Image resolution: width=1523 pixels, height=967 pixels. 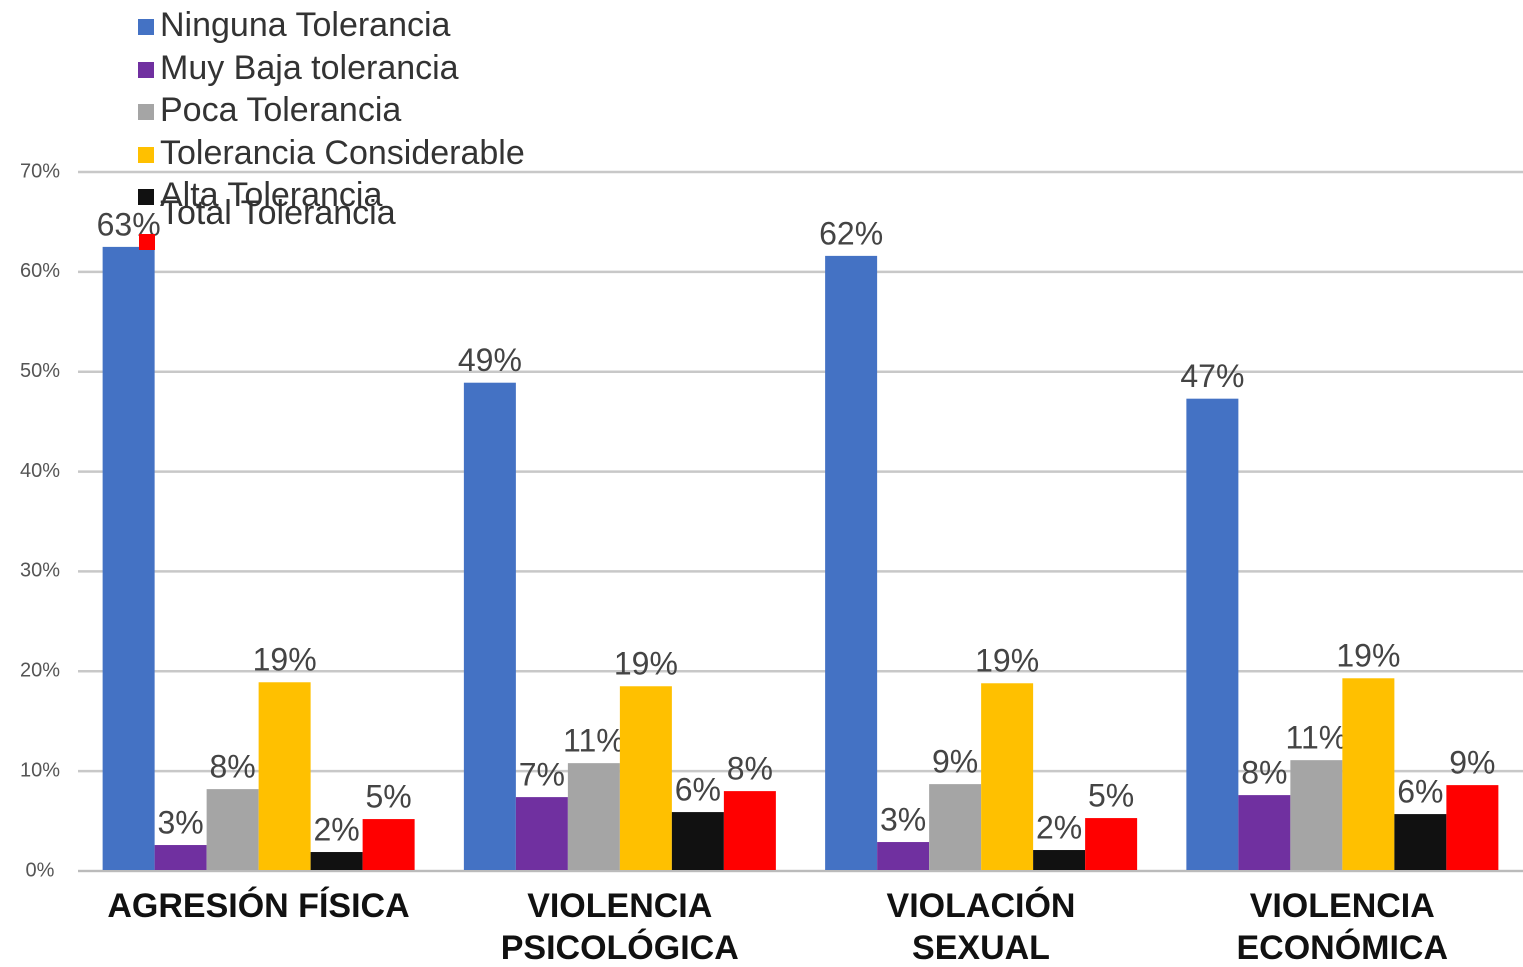 What do you see at coordinates (40, 770) in the screenshot?
I see `y-tick-label: 10%` at bounding box center [40, 770].